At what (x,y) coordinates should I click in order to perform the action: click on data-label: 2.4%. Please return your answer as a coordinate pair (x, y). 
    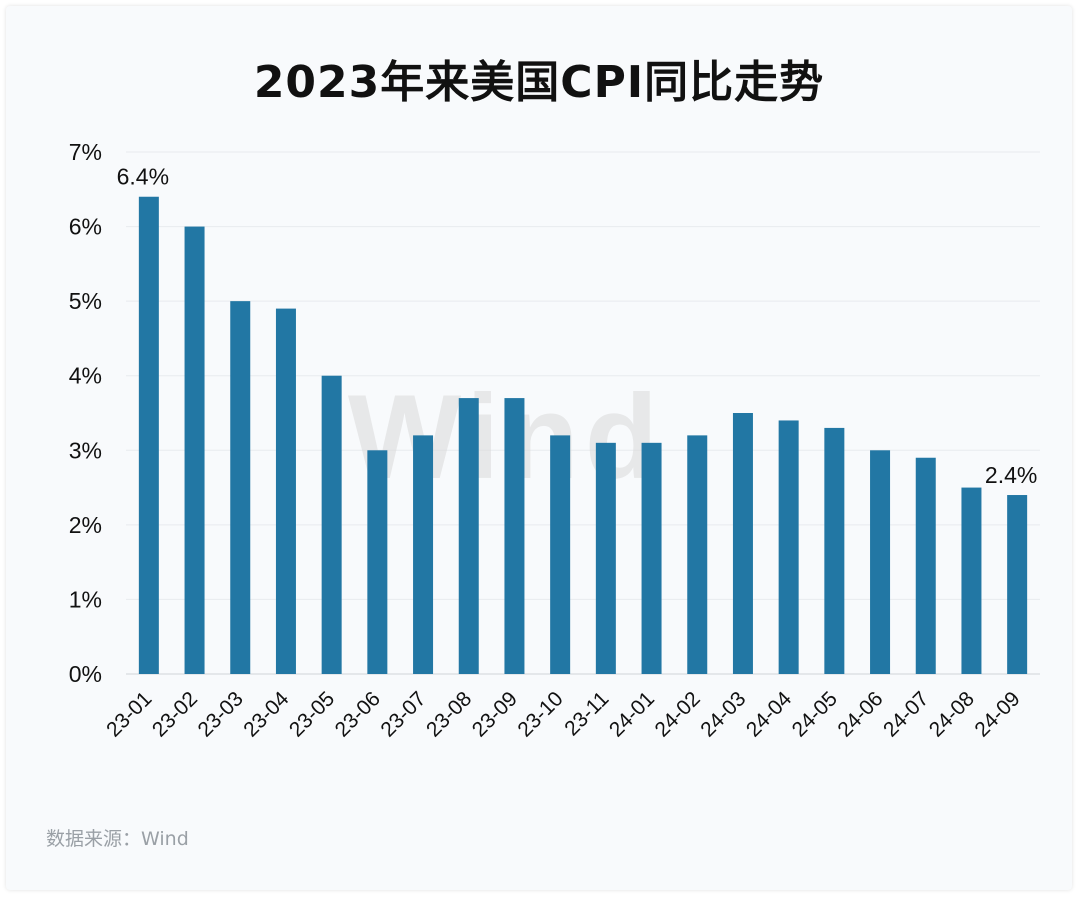
    Looking at the image, I should click on (1011, 475).